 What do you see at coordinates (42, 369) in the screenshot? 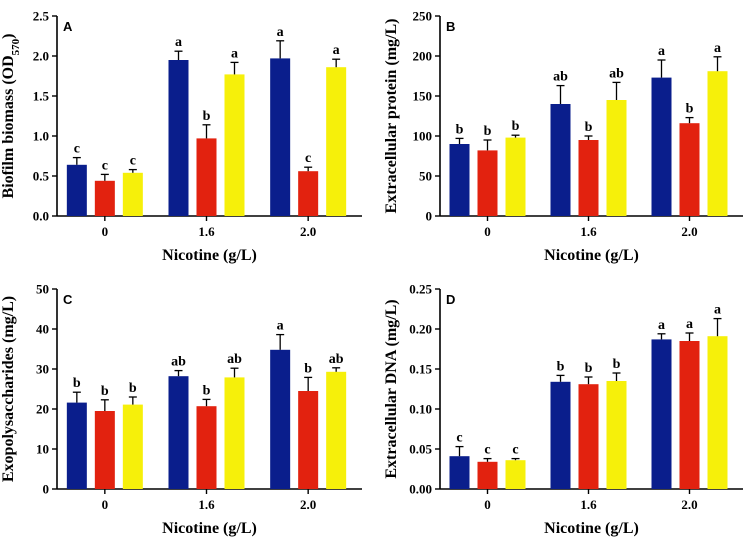
I see `y-tick-label: 30` at bounding box center [42, 369].